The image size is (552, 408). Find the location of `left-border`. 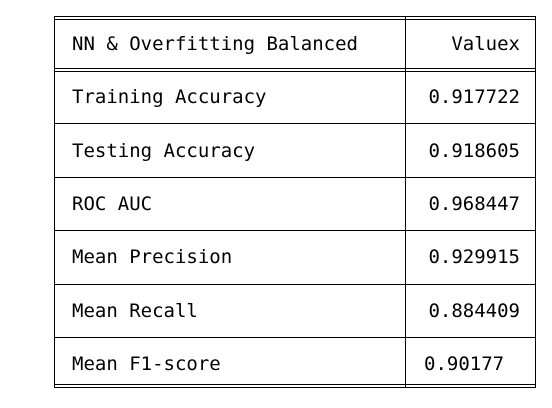

left-border is located at coordinates (54, 202).